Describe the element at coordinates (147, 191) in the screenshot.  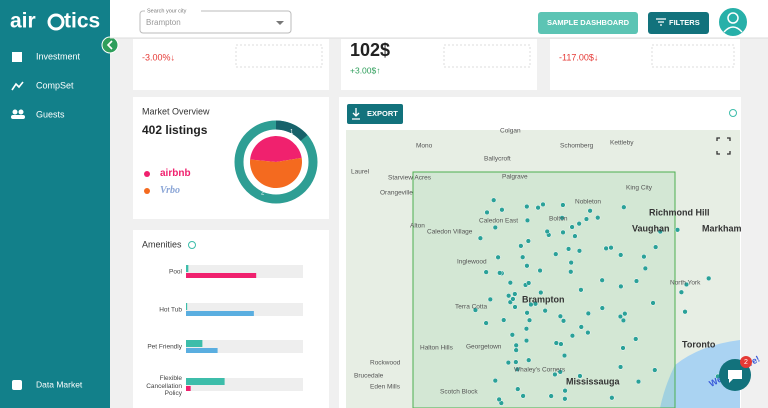
I see `legend-swatch` at that location.